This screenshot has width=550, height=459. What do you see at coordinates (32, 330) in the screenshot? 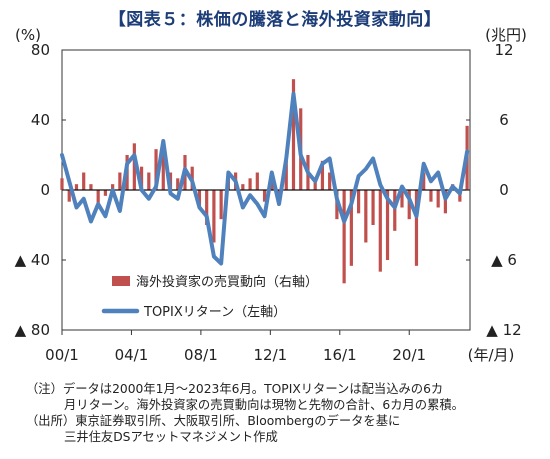
I see `left-tick-label: ▲ 80` at bounding box center [32, 330].